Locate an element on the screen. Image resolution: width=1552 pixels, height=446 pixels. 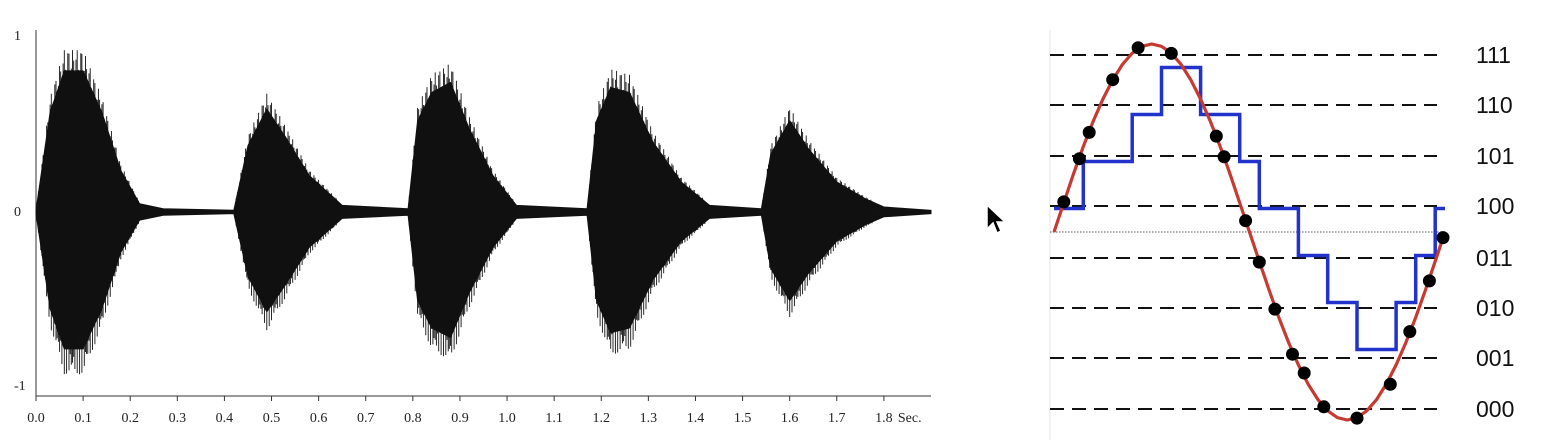
waveform-x-tick-label: 1.7 is located at coordinates (837, 418).